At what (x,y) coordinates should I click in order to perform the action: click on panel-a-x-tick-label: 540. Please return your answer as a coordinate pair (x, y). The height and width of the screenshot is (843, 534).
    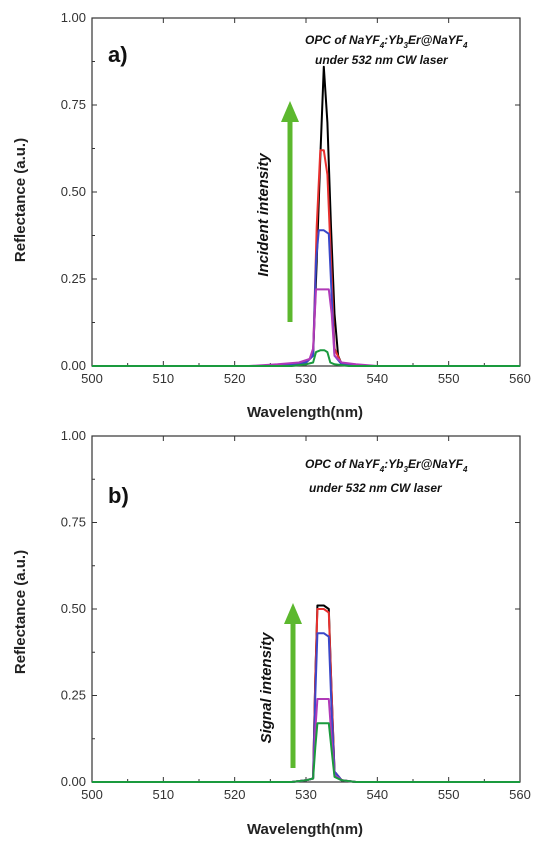
    Looking at the image, I should click on (377, 378).